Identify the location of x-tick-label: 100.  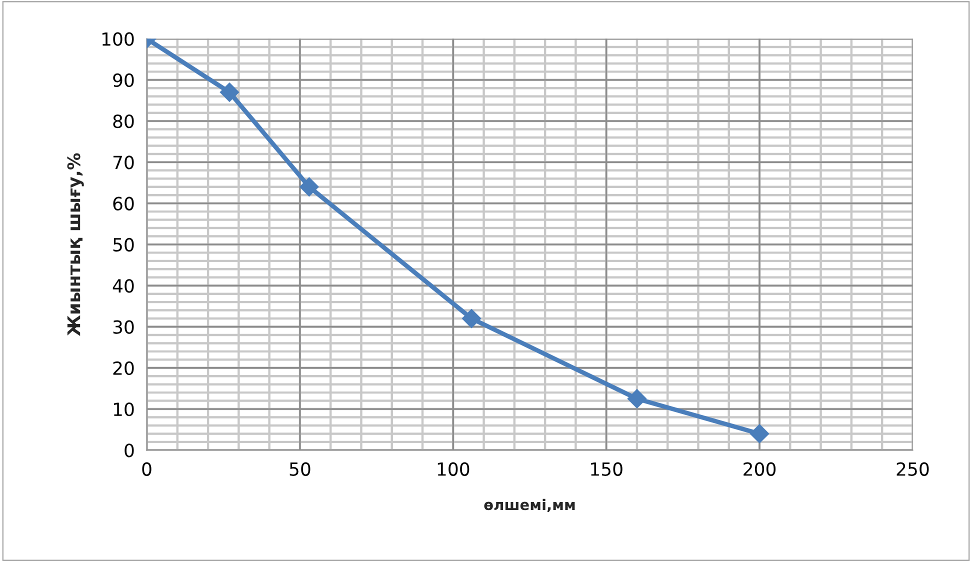
(454, 469).